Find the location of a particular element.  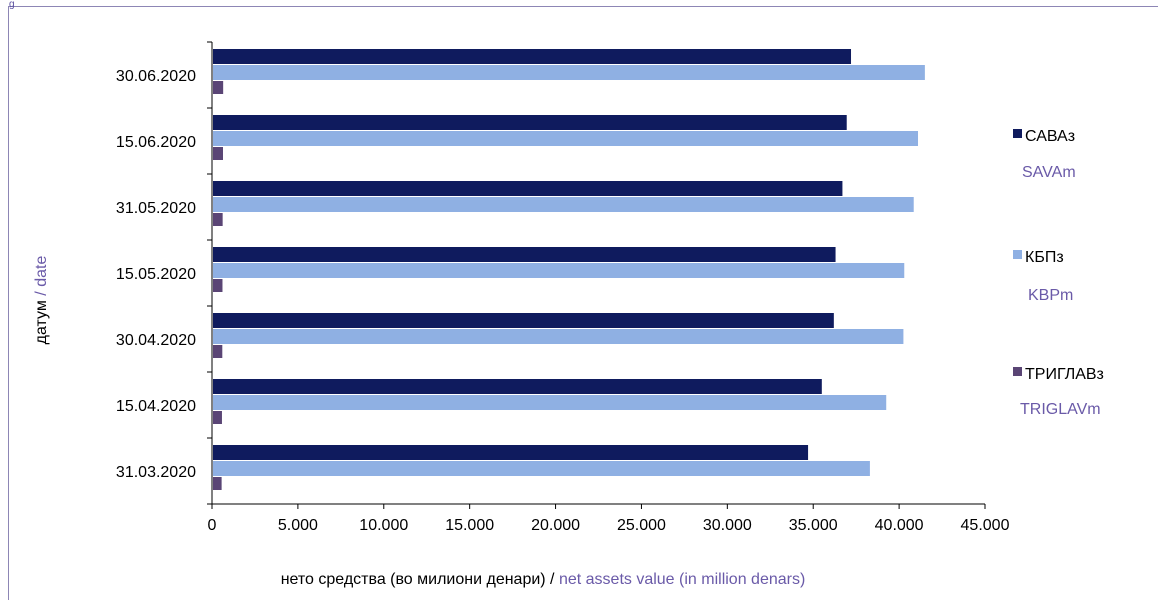

legend-label-2: ТРИГЛАВз is located at coordinates (1064, 374).